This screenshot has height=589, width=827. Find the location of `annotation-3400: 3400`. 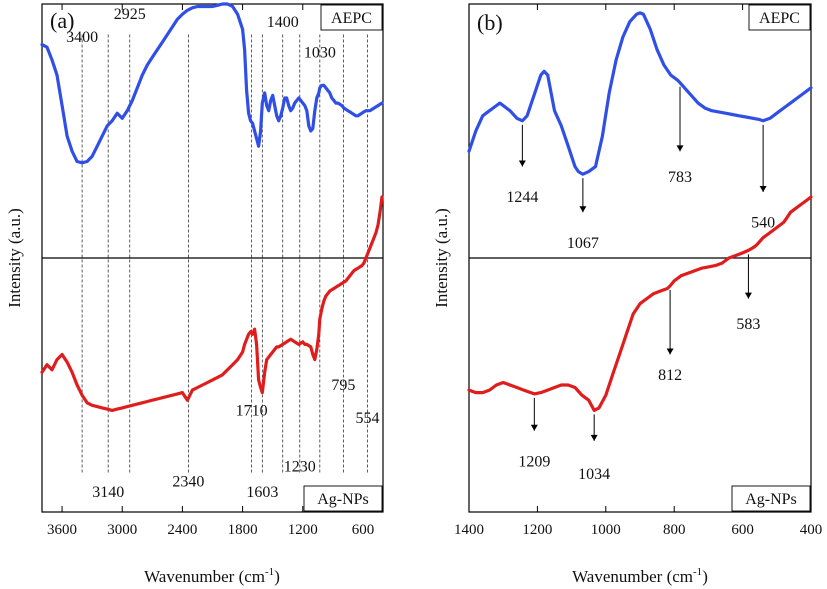

annotation-3400: 3400 is located at coordinates (82, 37).